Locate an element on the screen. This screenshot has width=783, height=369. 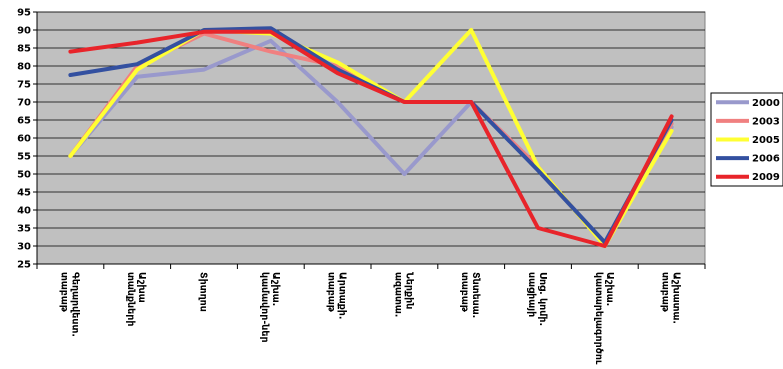
y-tick-label: 85 is located at coordinates (24, 49).